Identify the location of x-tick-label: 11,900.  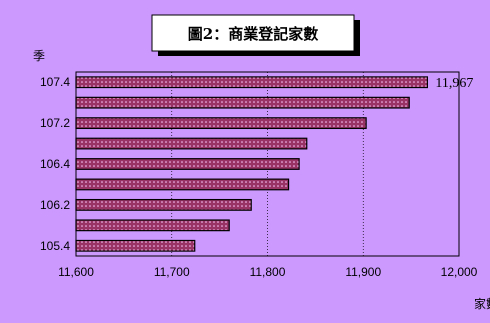
(363, 272).